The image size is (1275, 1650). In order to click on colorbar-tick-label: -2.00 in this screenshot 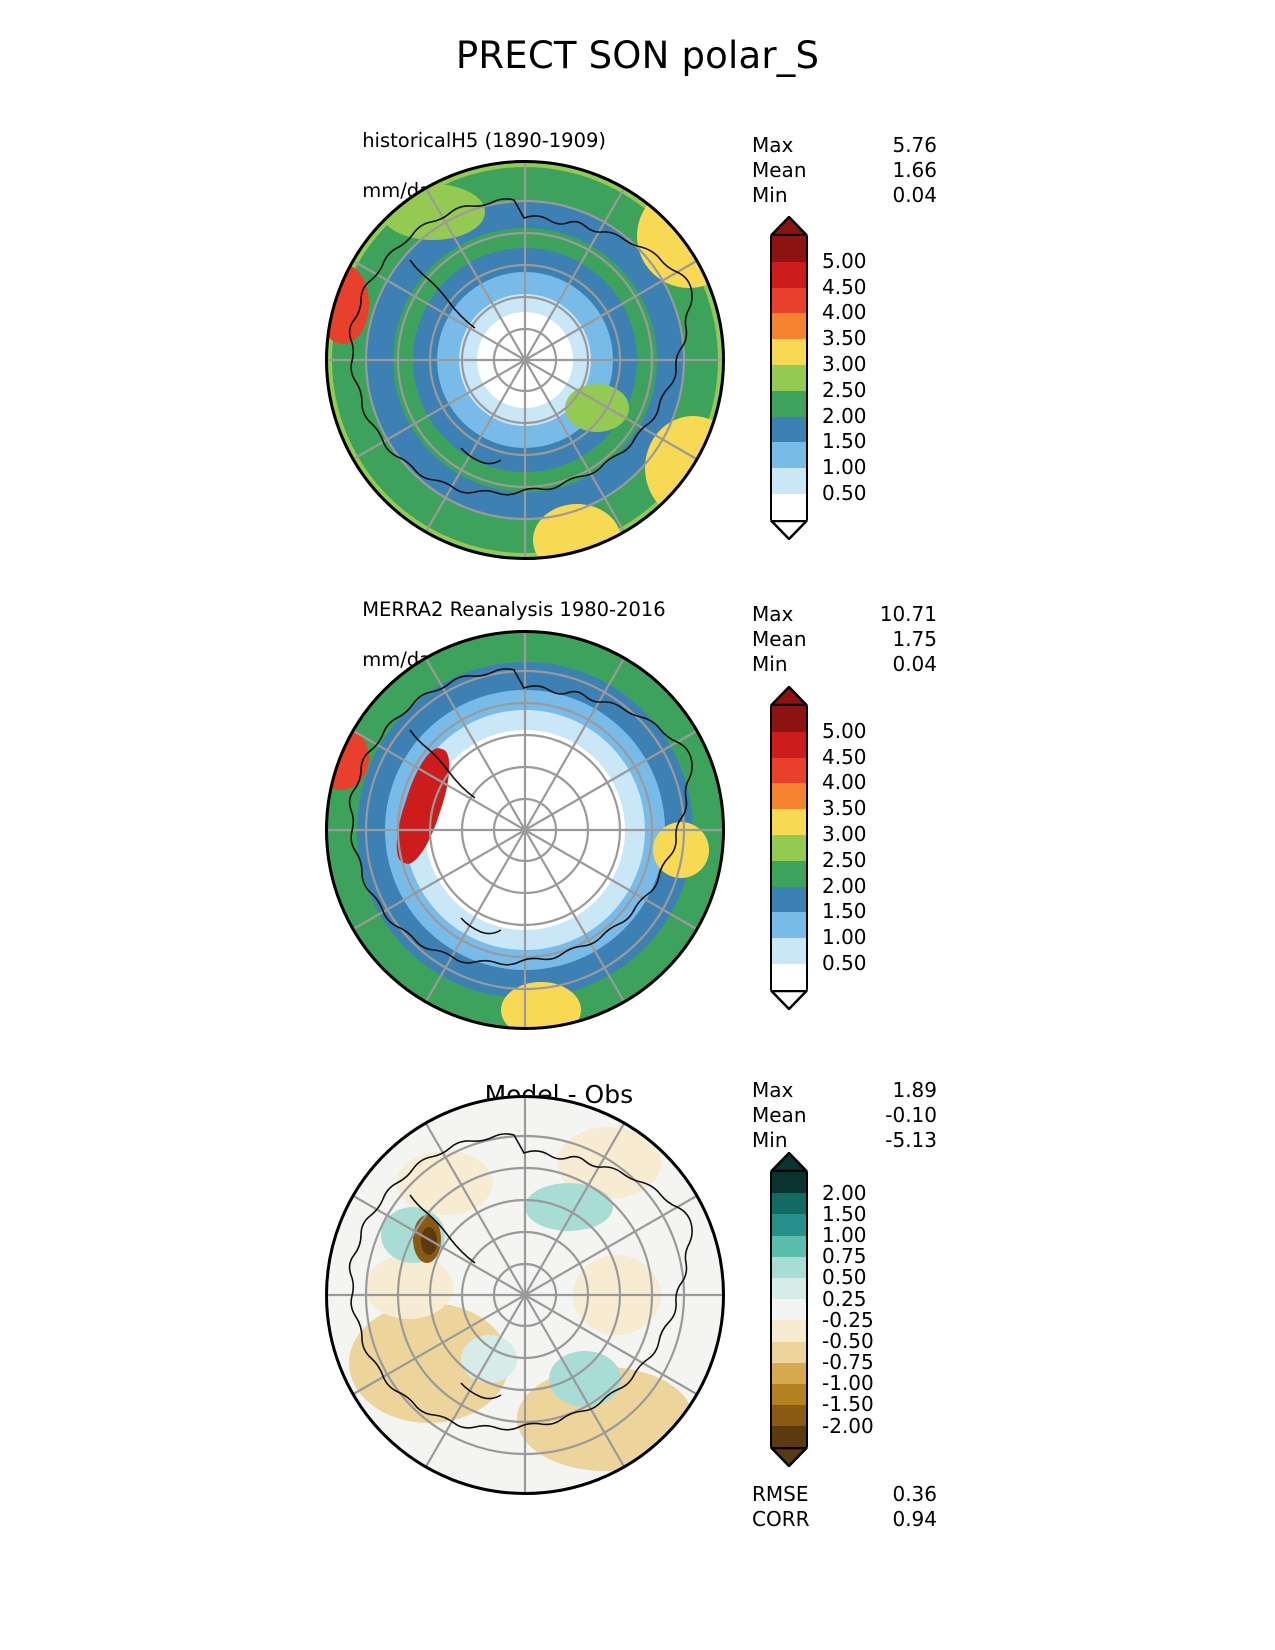, I will do `click(848, 1425)`.